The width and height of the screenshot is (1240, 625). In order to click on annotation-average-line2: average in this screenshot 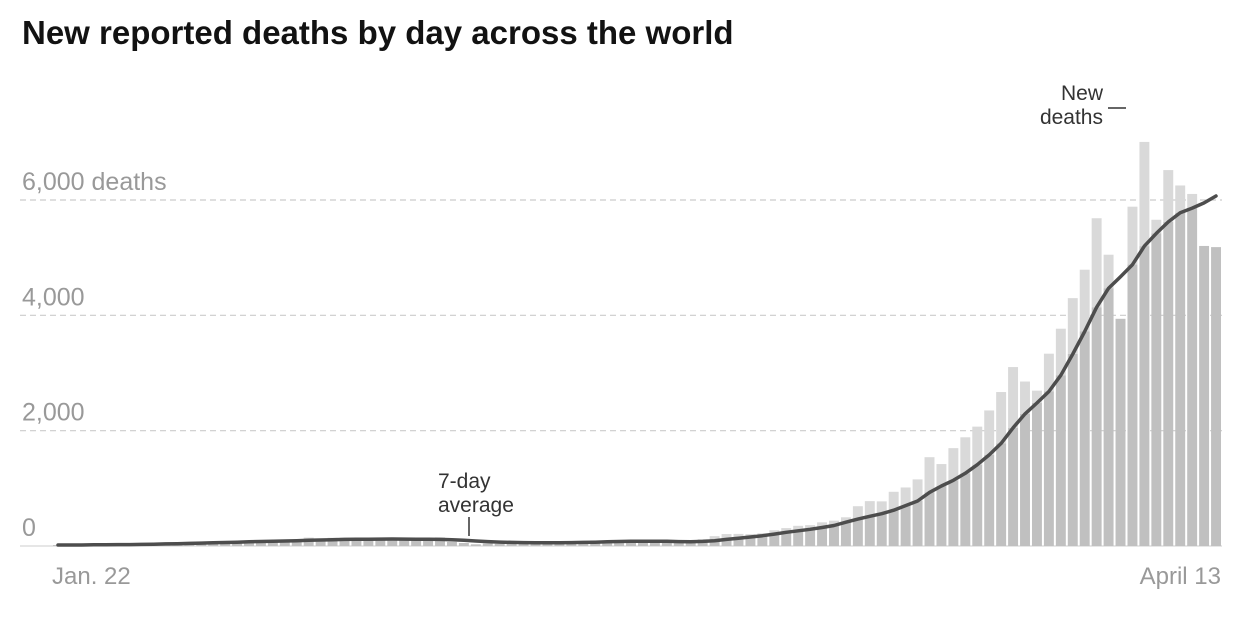, I will do `click(476, 505)`.